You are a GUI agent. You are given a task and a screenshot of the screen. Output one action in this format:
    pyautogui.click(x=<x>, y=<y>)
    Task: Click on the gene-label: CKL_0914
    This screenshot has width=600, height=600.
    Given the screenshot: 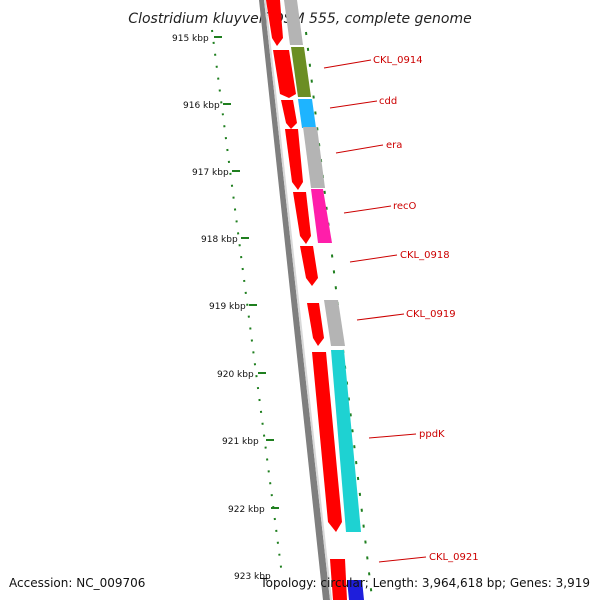 What is the action you would take?
    pyautogui.click(x=398, y=60)
    